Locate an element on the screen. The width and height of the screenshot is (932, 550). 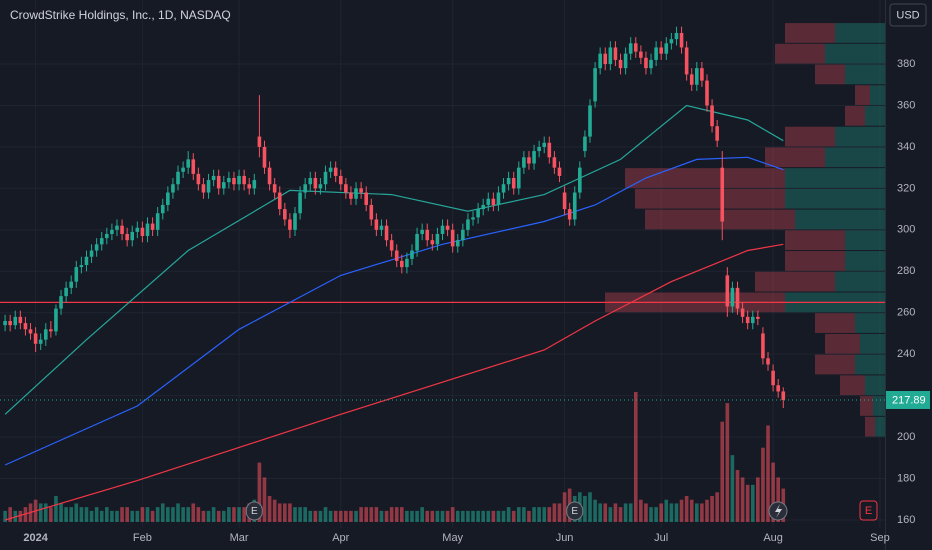
currency: USD is located at coordinates (907, 15).